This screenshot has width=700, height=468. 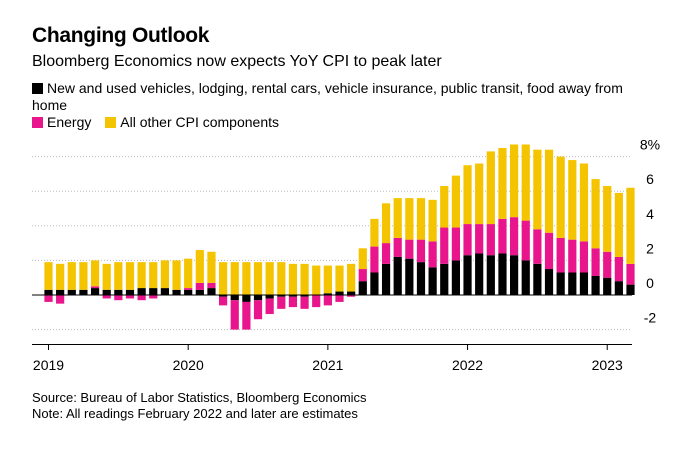 What do you see at coordinates (188, 365) in the screenshot?
I see `x-tick-label-1: 2020` at bounding box center [188, 365].